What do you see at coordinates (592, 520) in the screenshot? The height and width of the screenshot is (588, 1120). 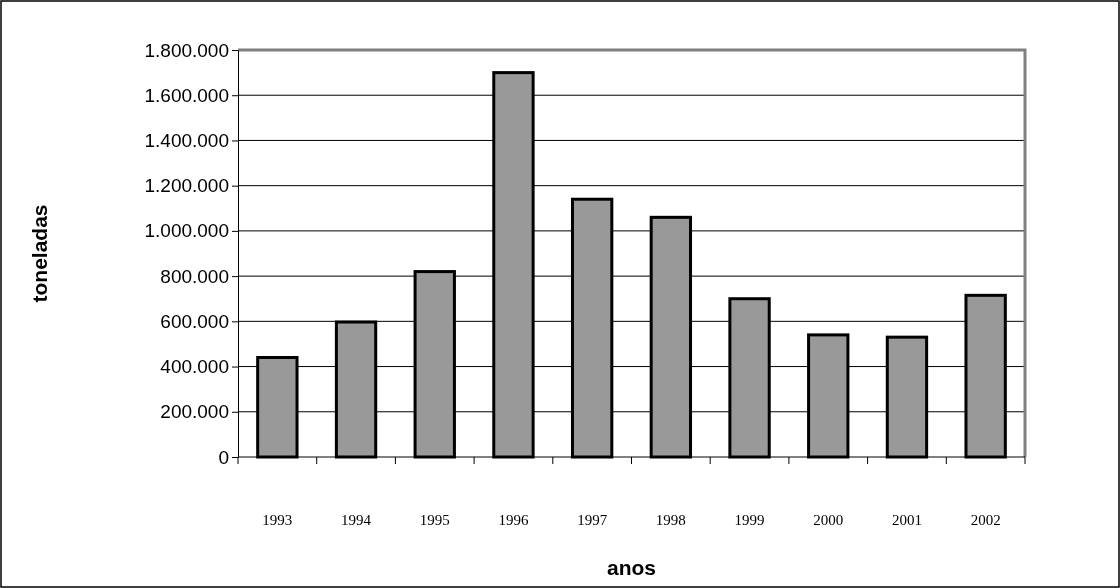 I see `x-tick-label: 1997` at bounding box center [592, 520].